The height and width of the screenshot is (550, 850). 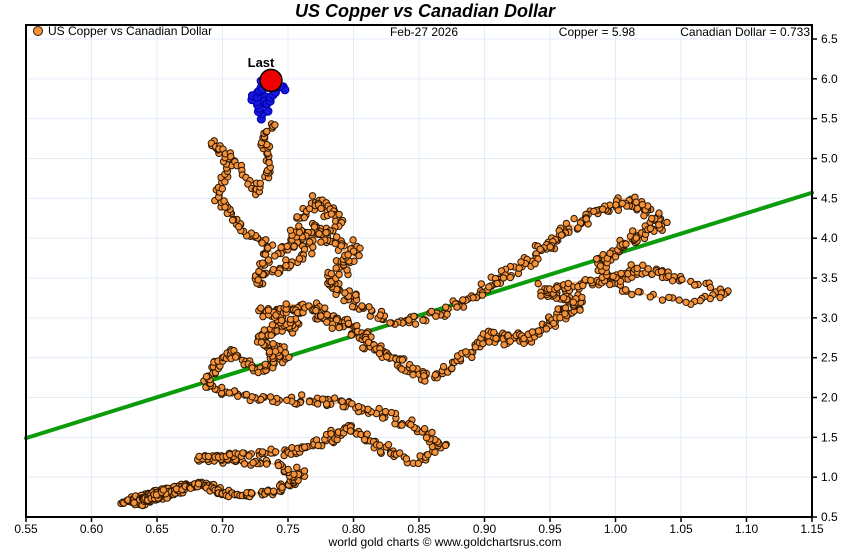 I want to click on y-tick-label: 2.5, so click(x=829, y=358).